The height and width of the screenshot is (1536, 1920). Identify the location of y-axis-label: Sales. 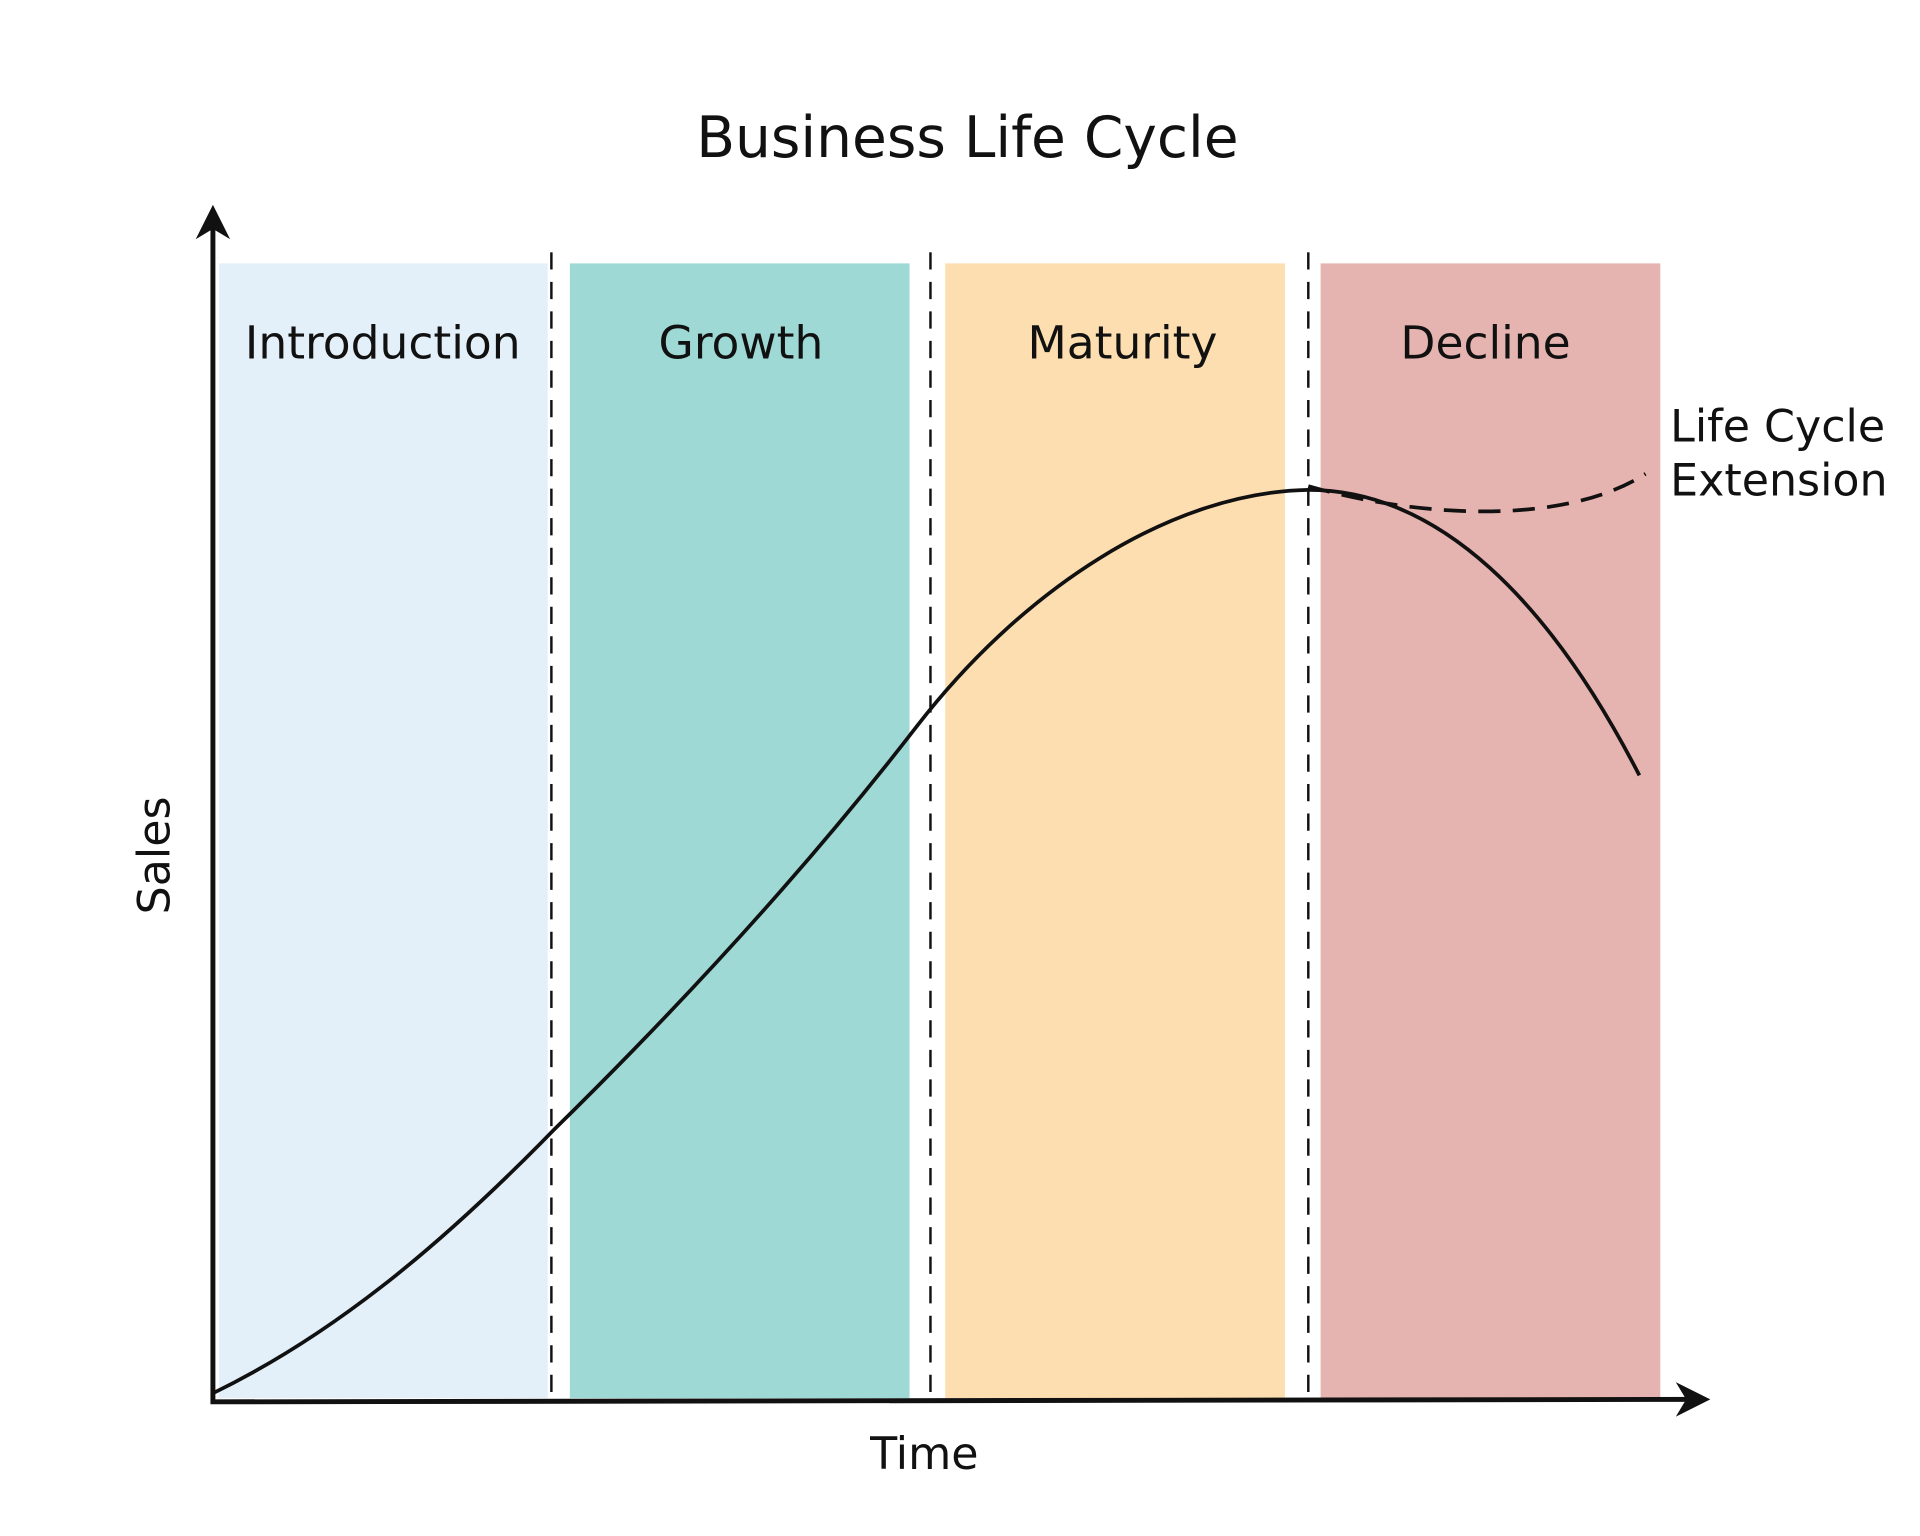
(155, 855).